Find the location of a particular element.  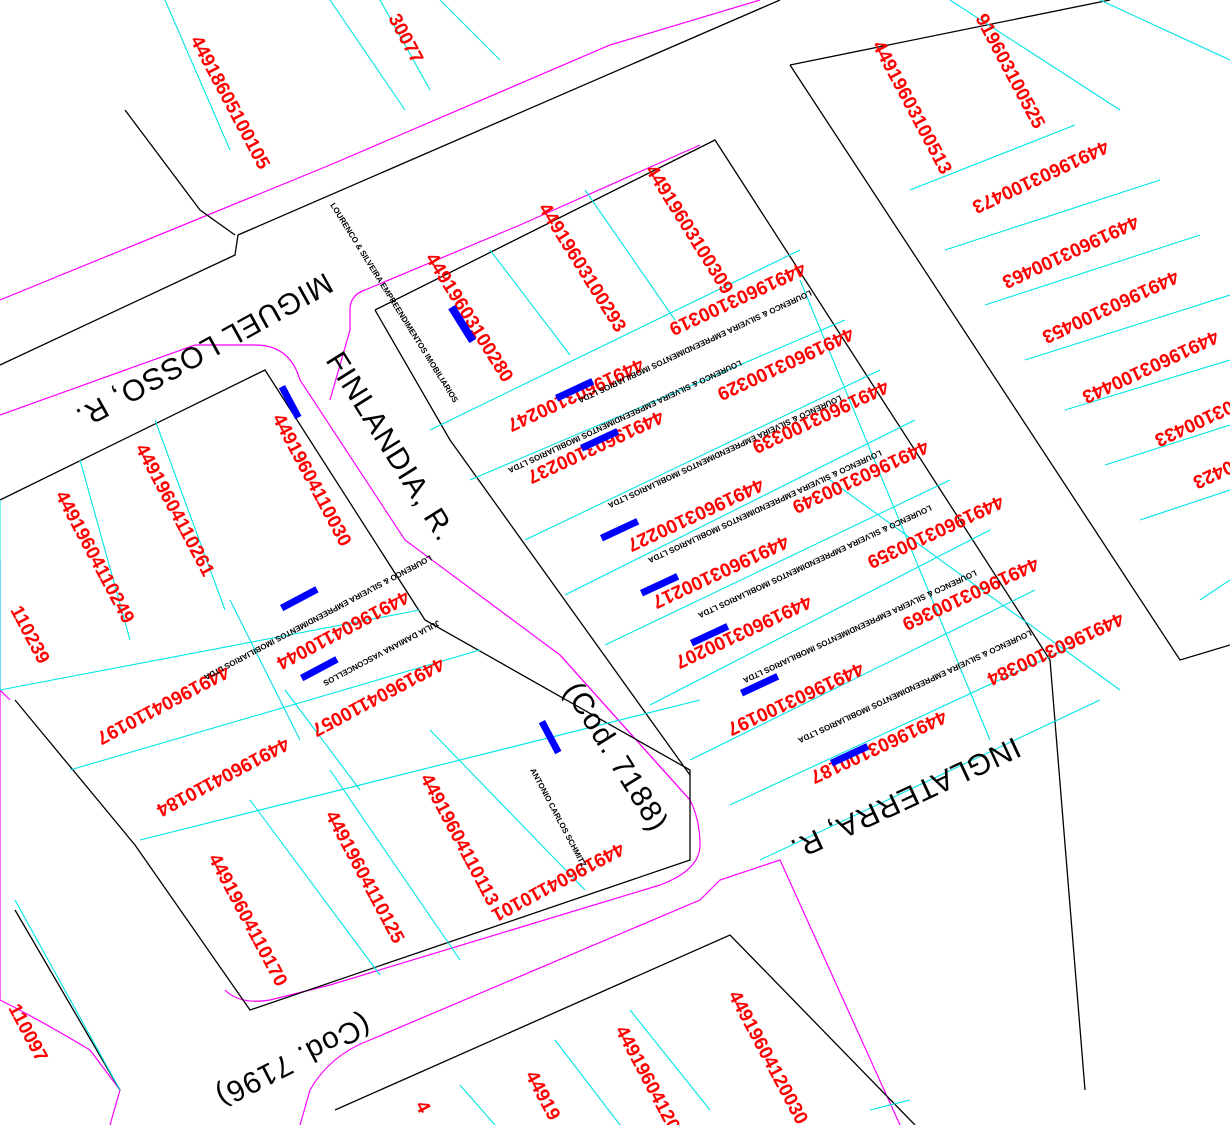

curb-line-stub is located at coordinates (5, 695).